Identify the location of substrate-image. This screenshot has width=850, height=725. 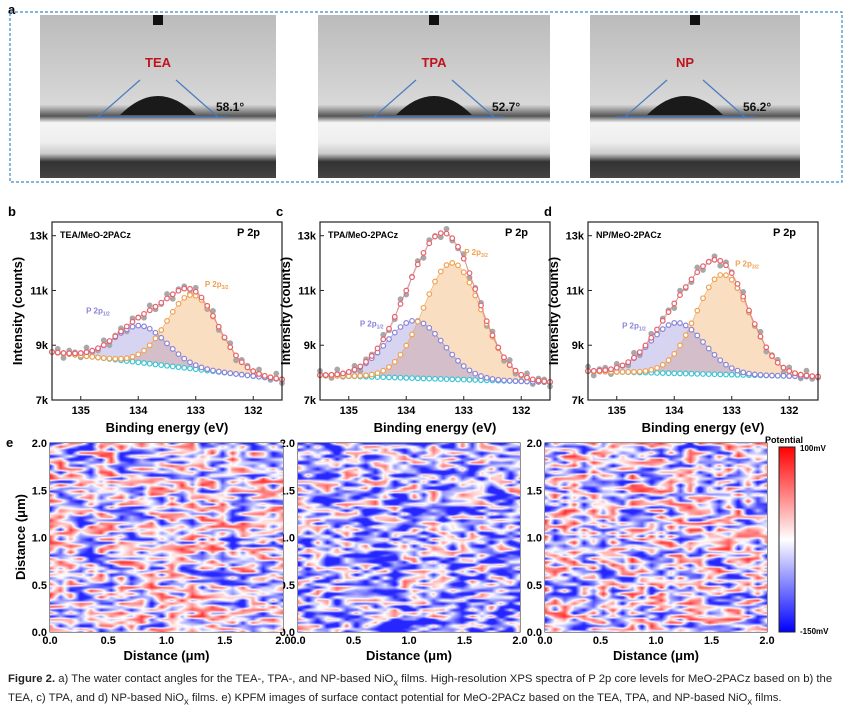
(695, 96).